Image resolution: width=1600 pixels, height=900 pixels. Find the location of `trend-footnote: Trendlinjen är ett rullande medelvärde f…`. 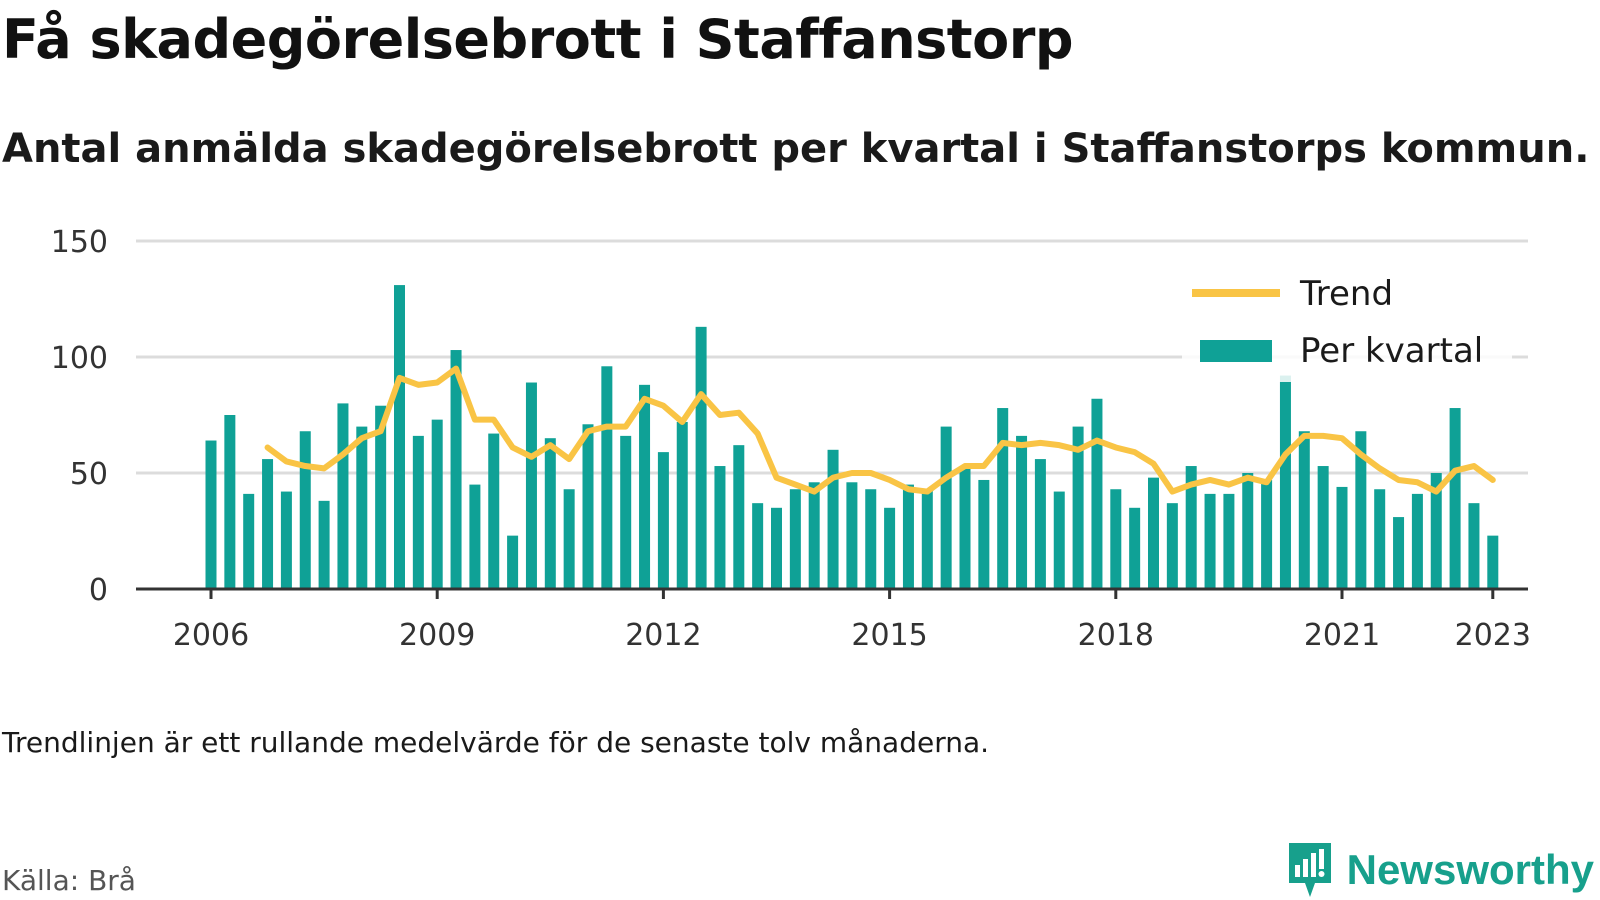

trend-footnote: Trendlinjen är ett rullande medelvärde f… is located at coordinates (496, 742).